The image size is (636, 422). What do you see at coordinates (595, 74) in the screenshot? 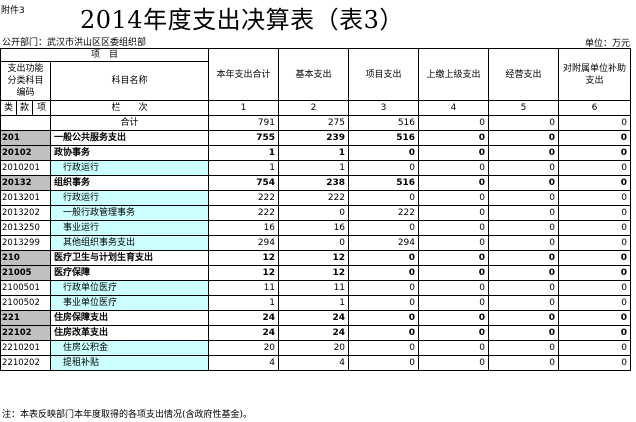
I see `header-col6: 对附属单位补助支出` at bounding box center [595, 74].